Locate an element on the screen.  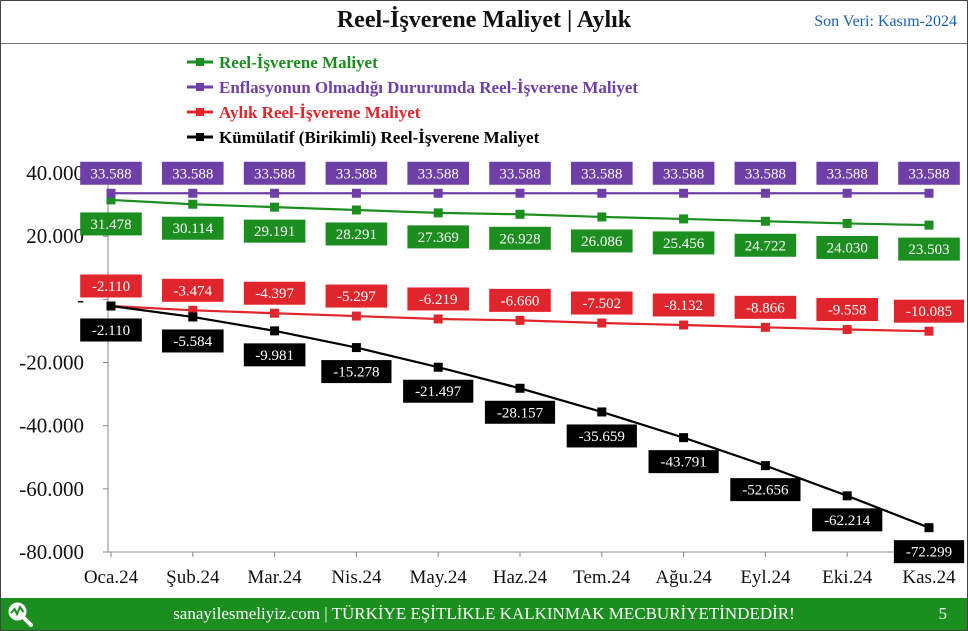
x-tick-label: Ağu.24 is located at coordinates (683, 577).